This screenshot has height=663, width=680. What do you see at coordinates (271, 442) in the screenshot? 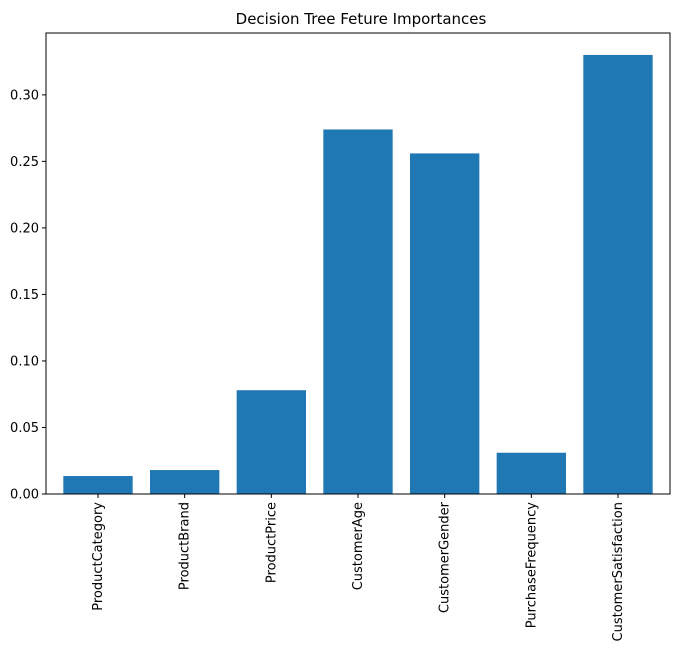
I see `bar-ProductPrice` at bounding box center [271, 442].